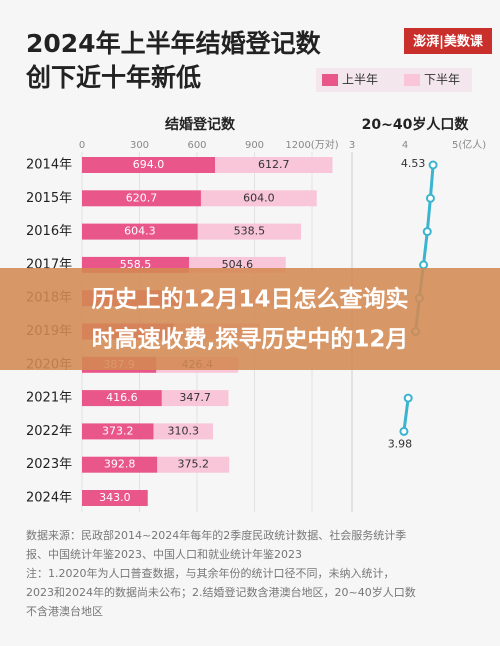  Describe the element at coordinates (164, 554) in the screenshot. I see `note: 报、中国统计年鉴2023、中国人口和就业统计年鉴2023` at that location.